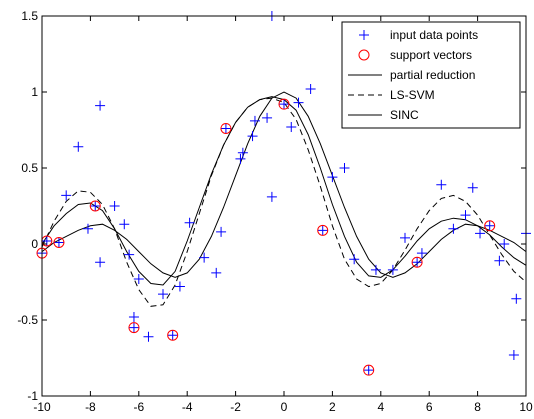 The image size is (534, 419). Describe the element at coordinates (34, 92) in the screenshot. I see `y-tick-label: 1` at that location.